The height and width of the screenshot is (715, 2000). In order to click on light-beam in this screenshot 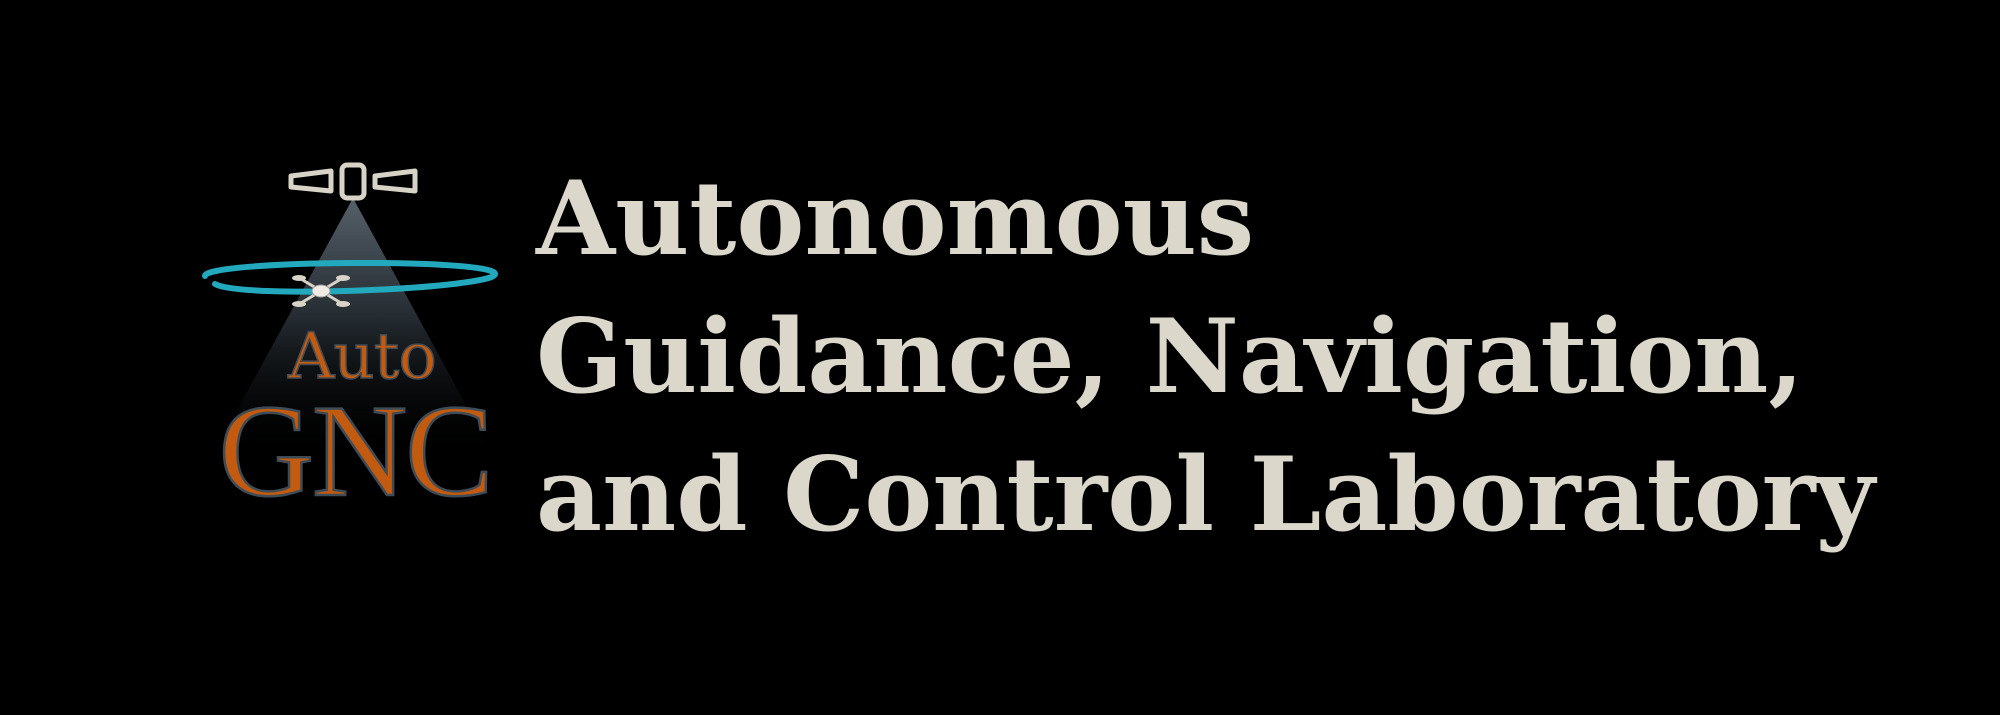, I will do `click(353, 329)`.